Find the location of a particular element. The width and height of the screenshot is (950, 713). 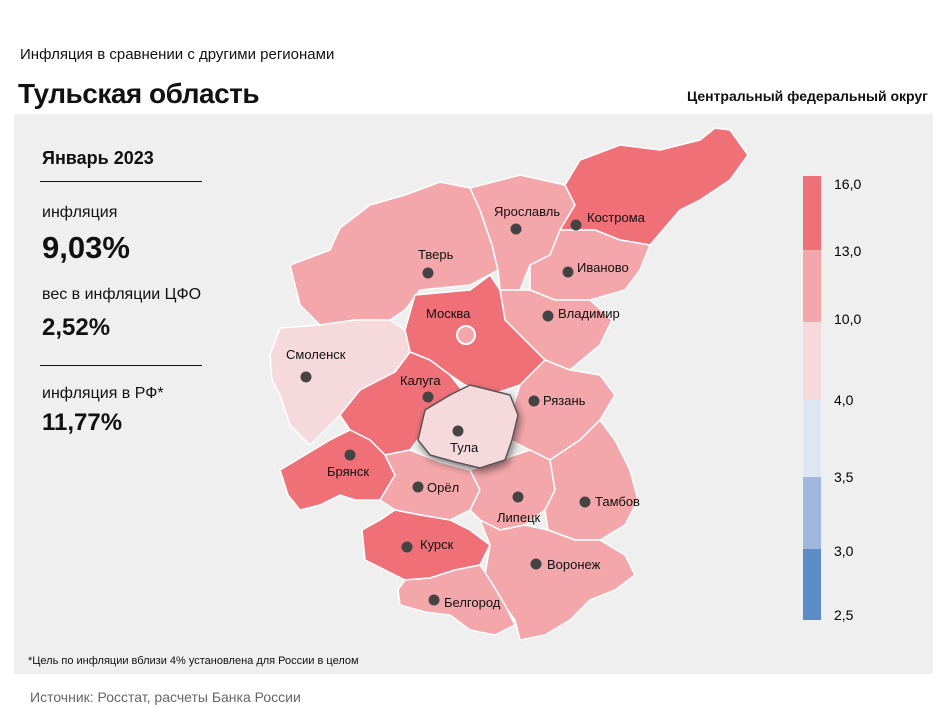

city-dot-ivanovo is located at coordinates (568, 272).